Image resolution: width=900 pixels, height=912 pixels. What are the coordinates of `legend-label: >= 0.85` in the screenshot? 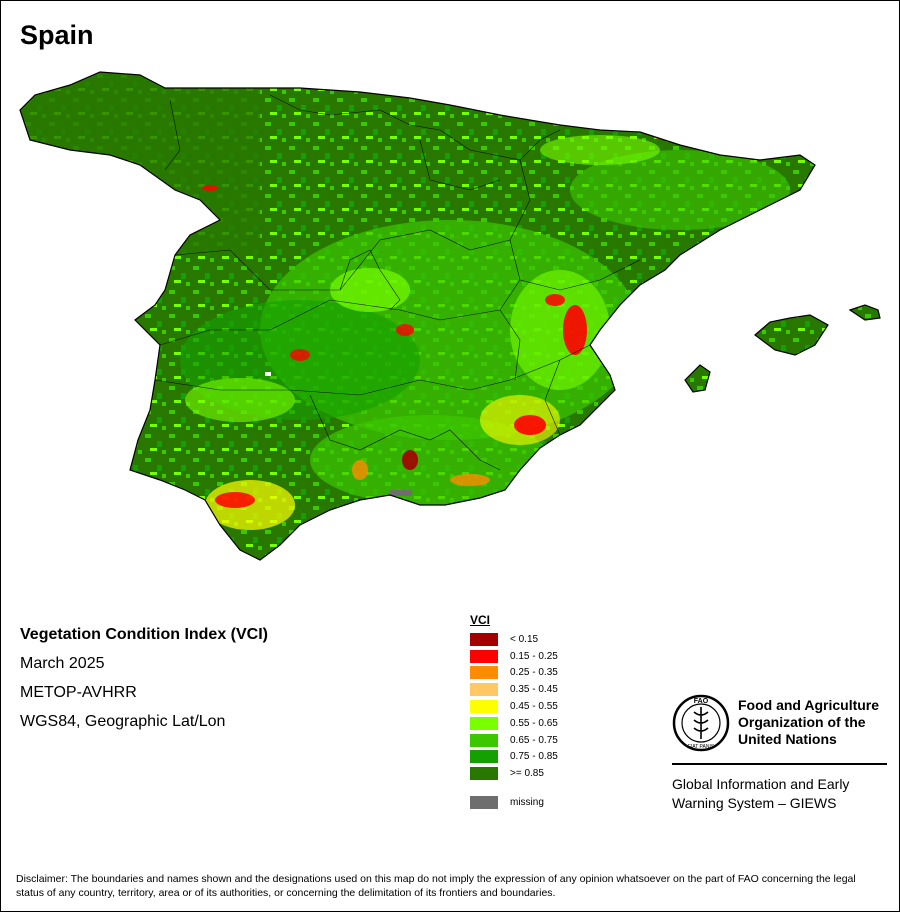 It's located at (527, 774).